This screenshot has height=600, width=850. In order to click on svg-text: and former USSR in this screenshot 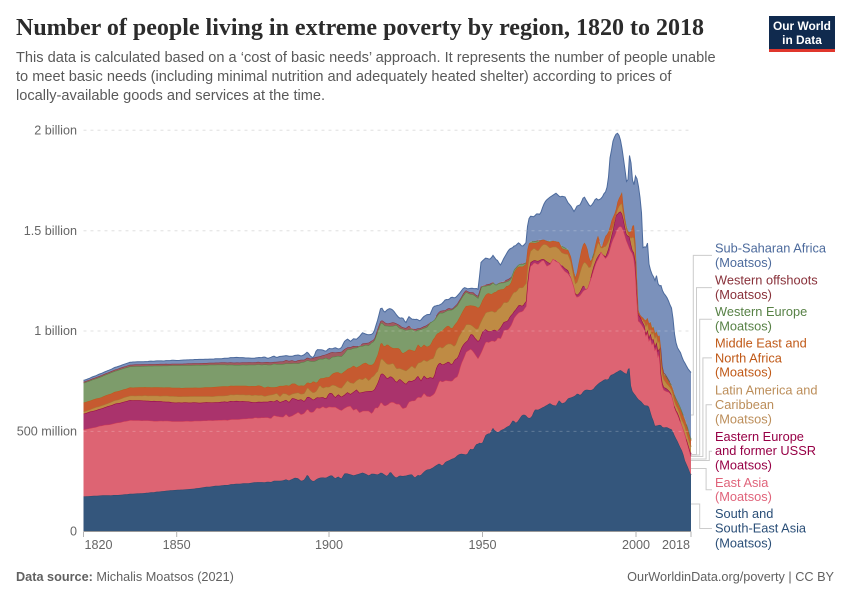, I will do `click(765, 450)`.